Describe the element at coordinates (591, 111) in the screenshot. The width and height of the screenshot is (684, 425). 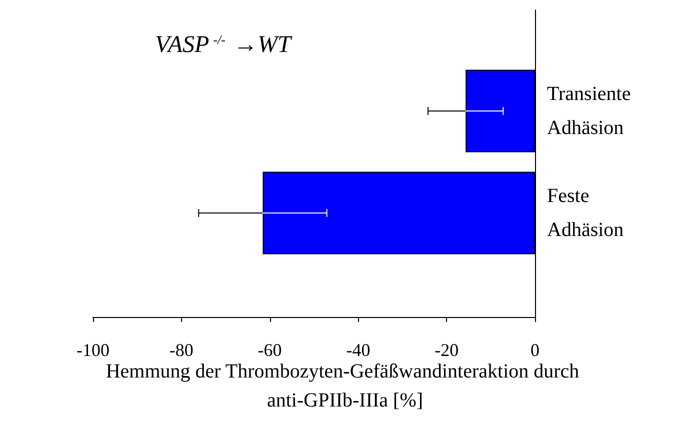
I see `y-tick-label: Transiente Adhäsion` at that location.